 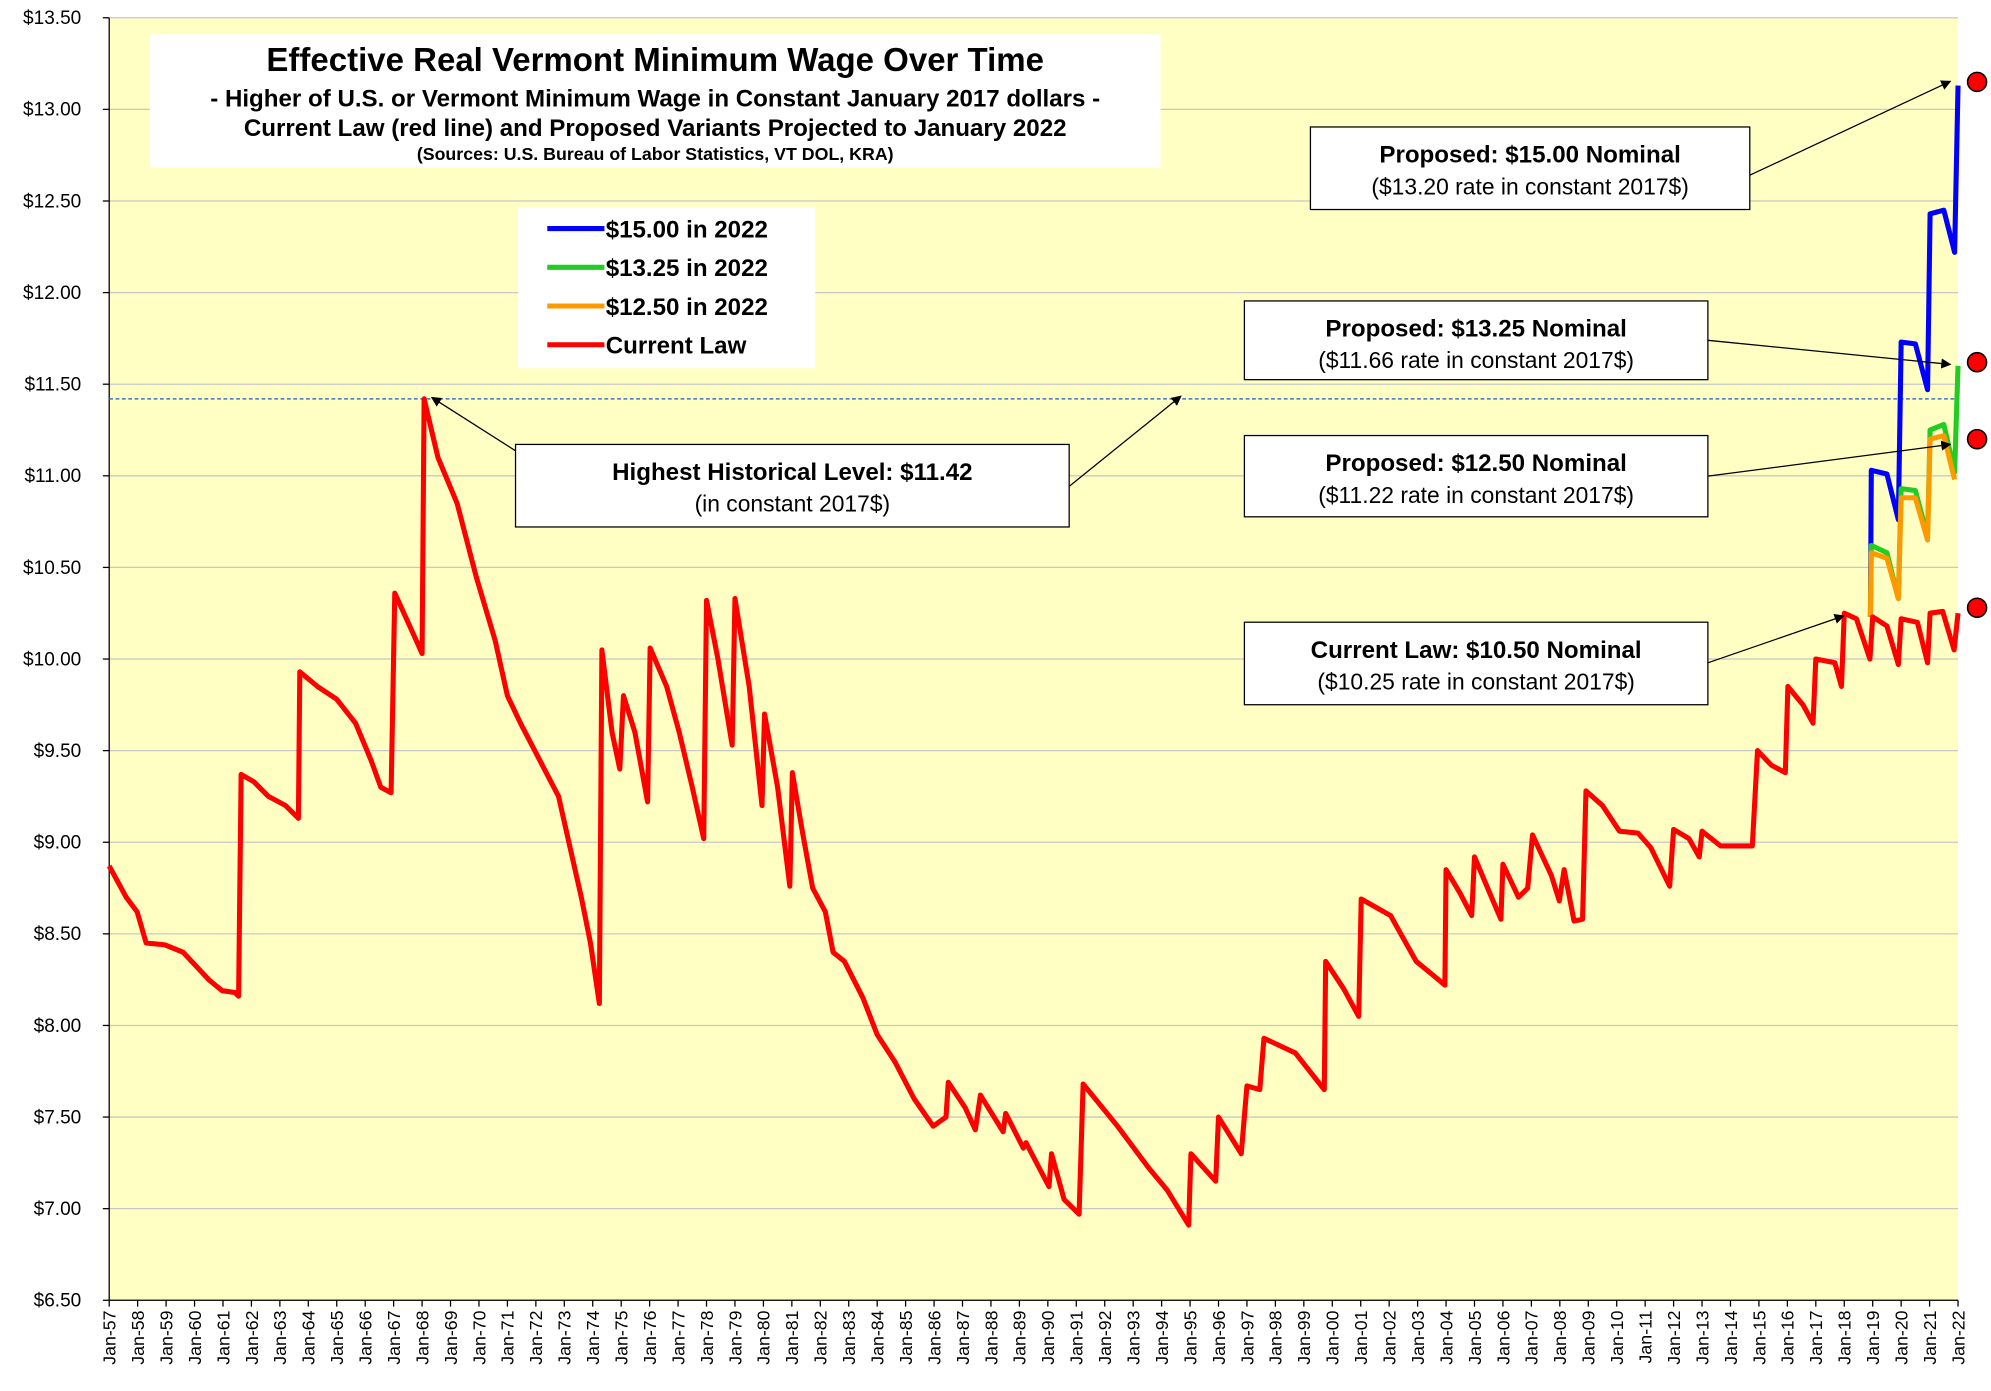 What do you see at coordinates (1476, 360) in the screenshot?
I see `annotation-text: ($11.66 rate in constant 2017$)` at bounding box center [1476, 360].